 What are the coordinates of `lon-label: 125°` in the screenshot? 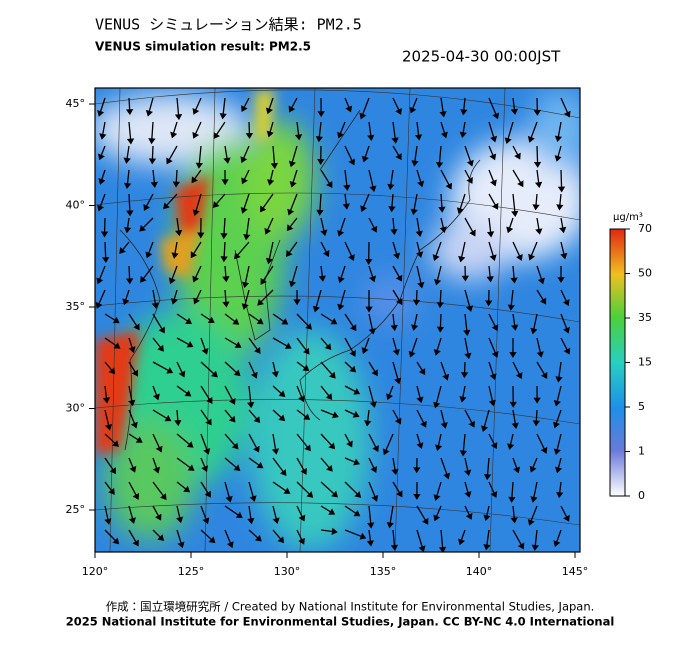 It's located at (191, 571).